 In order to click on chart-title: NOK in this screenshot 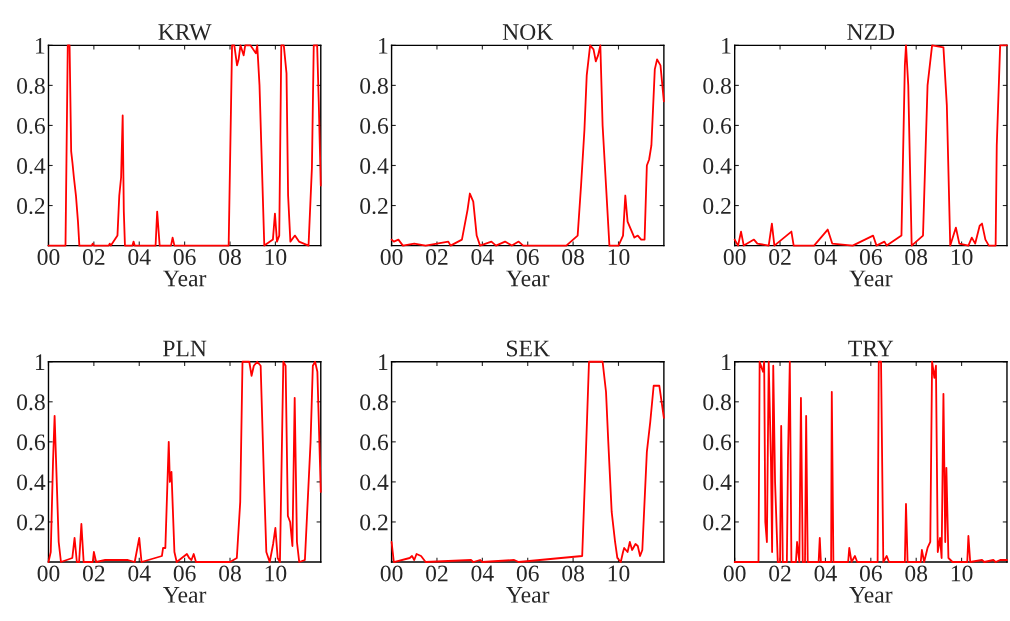, I will do `click(528, 32)`.